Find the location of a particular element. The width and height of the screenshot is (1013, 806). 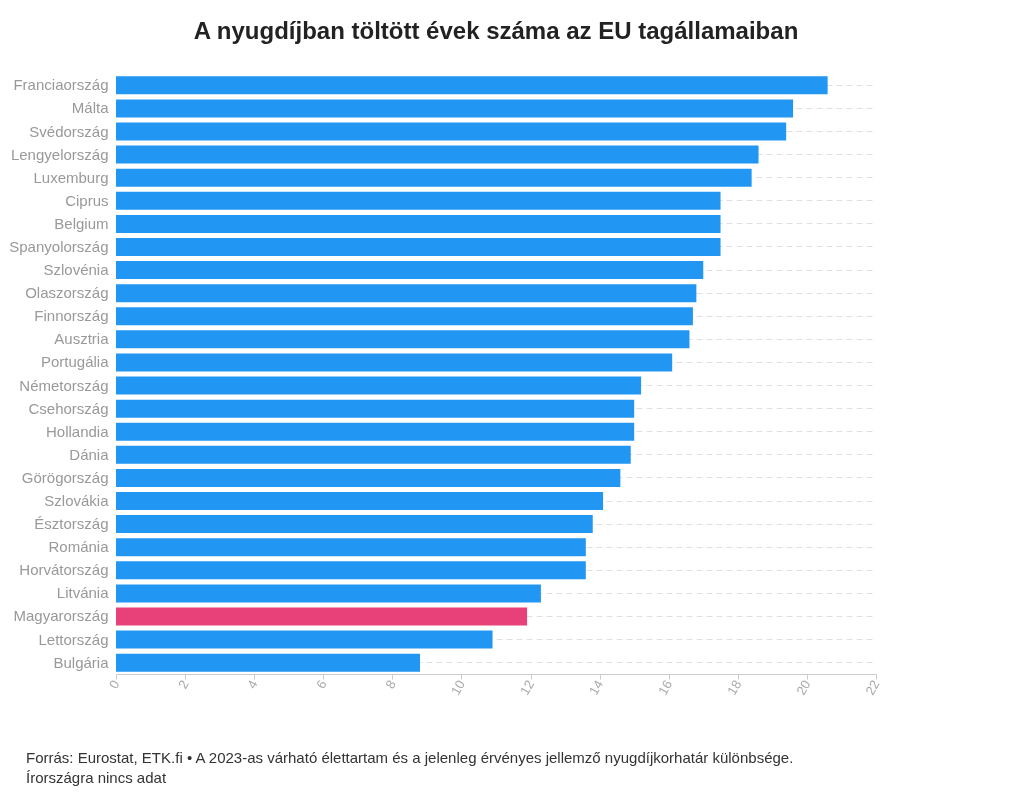

y-tick-label: Dánia is located at coordinates (89, 454).